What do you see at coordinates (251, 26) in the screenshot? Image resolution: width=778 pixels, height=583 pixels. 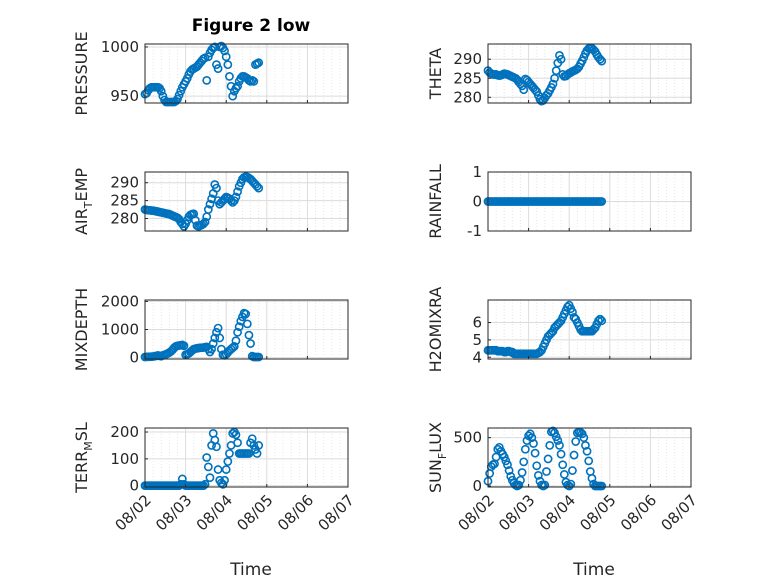 I see `figure-title: Figure 2 low` at bounding box center [251, 26].